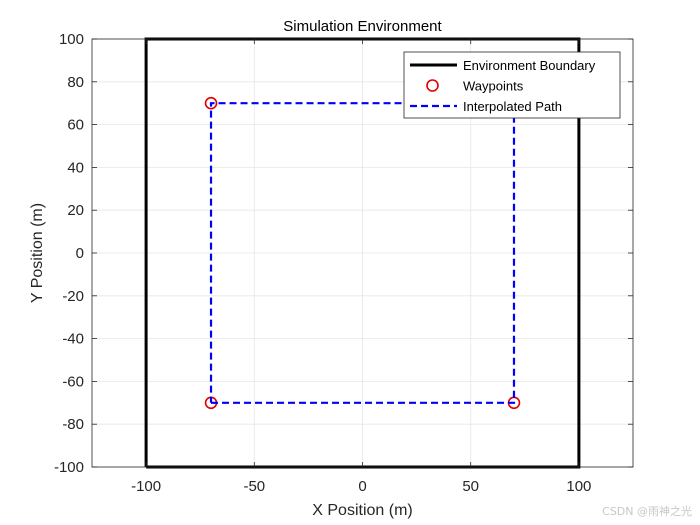  Describe the element at coordinates (75, 167) in the screenshot. I see `y-tick-label: 40` at that location.